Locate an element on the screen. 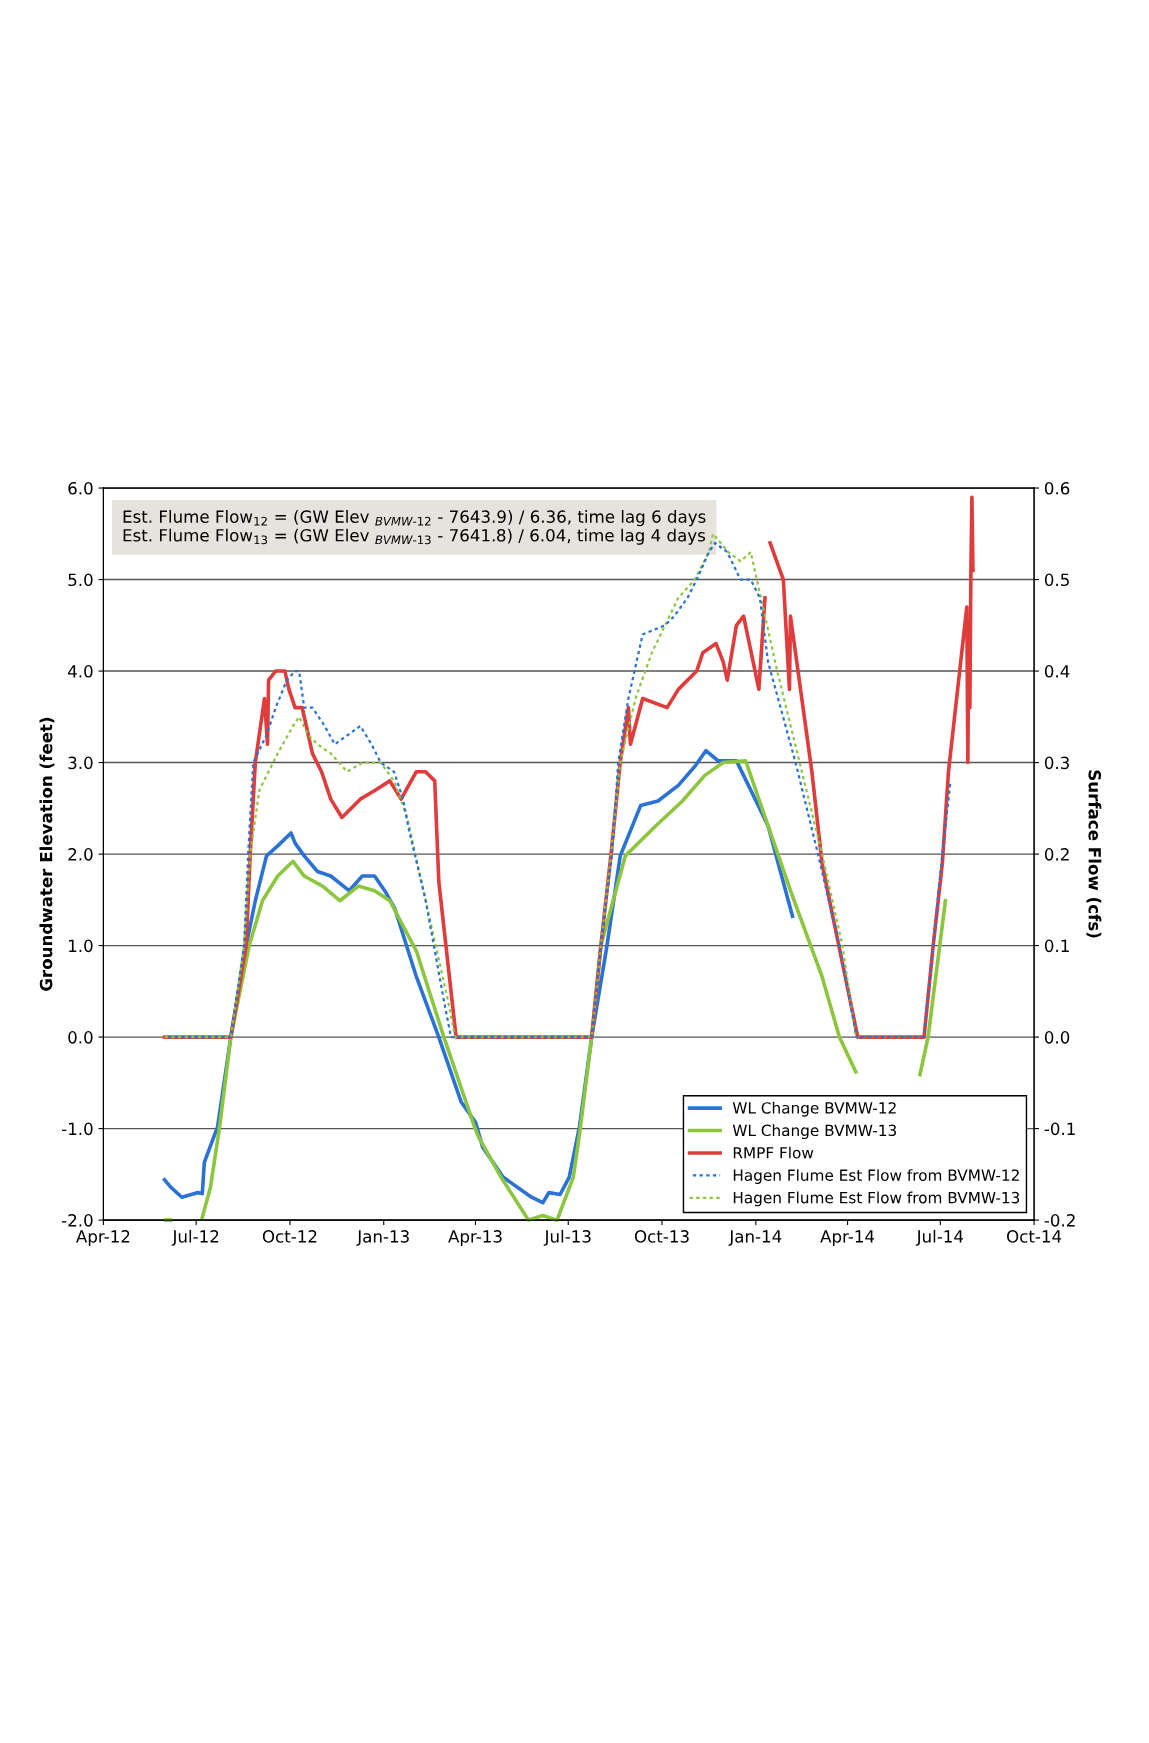 This screenshot has width=1149, height=1743. x-tick-label: Jan-13 is located at coordinates (382, 1238).